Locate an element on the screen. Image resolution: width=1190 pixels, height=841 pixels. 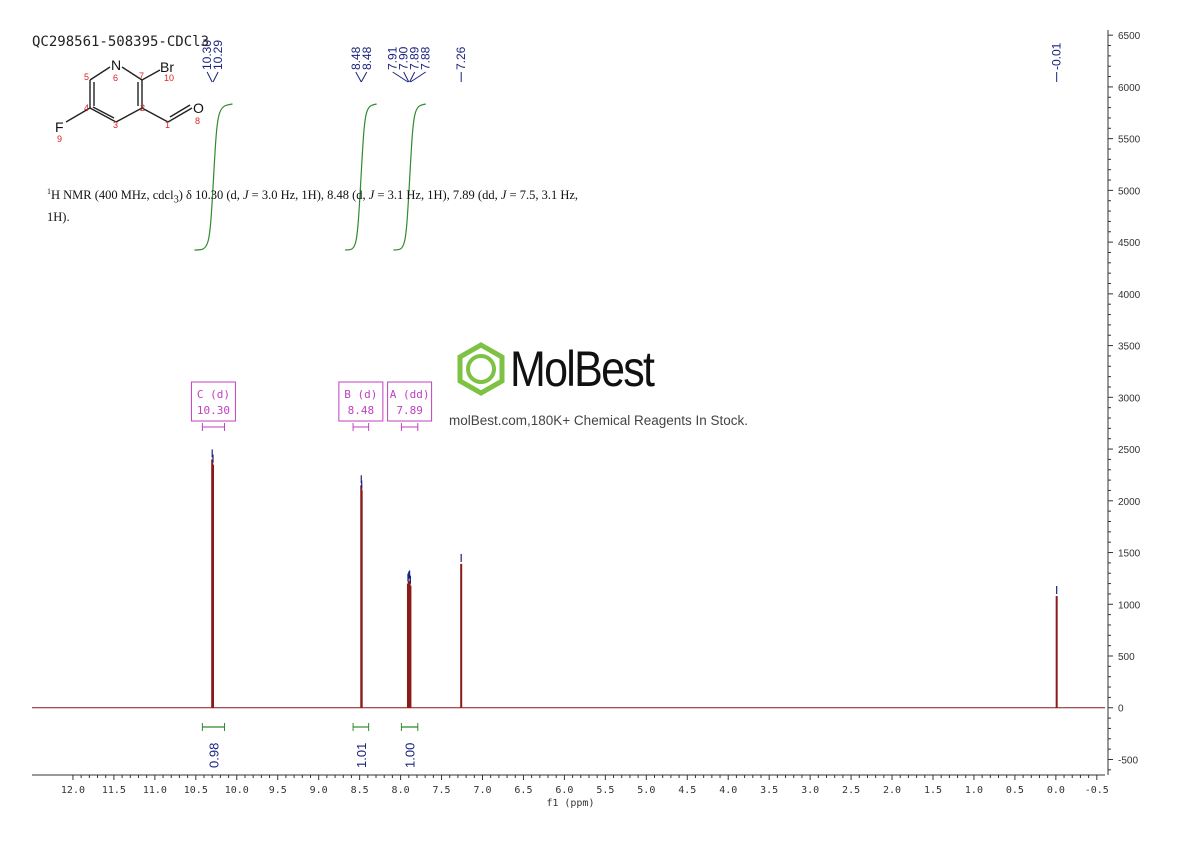
integrals-group: 0.98 1.01 1.00 is located at coordinates (310, 745).